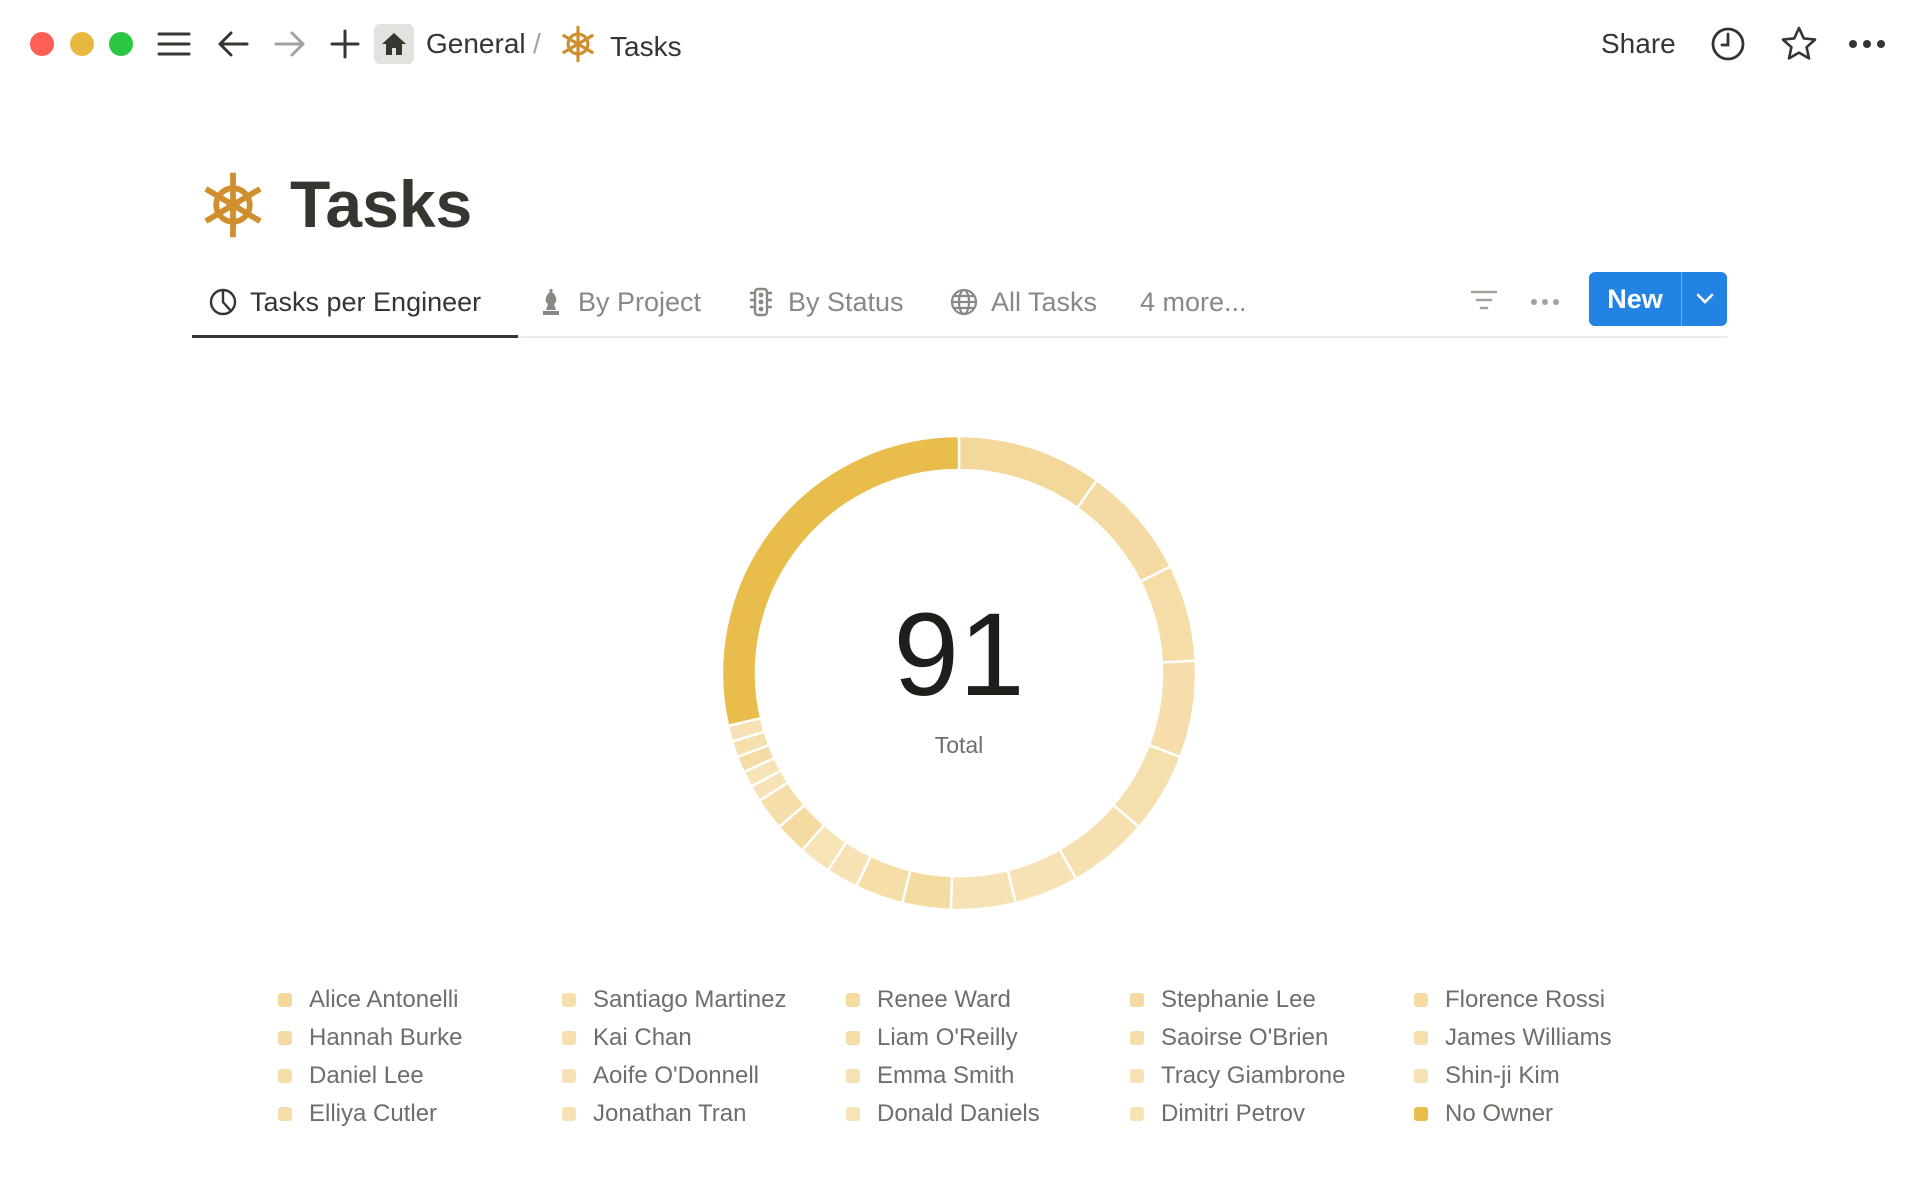 This screenshot has width=1920, height=1200. I want to click on tab-label: All Tasks, so click(1044, 301).